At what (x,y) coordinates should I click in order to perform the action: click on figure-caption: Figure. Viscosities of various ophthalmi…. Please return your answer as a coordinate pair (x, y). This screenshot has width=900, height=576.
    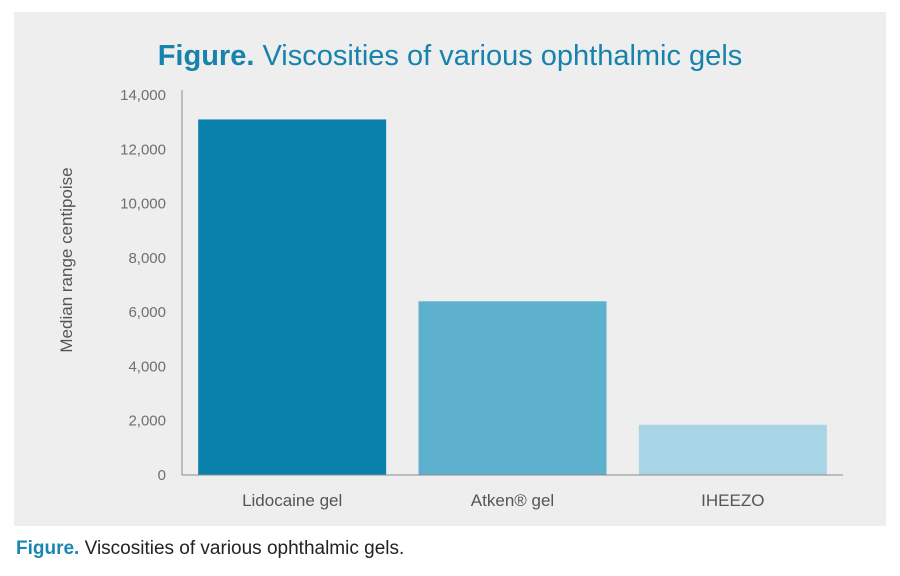
    Looking at the image, I should click on (210, 549).